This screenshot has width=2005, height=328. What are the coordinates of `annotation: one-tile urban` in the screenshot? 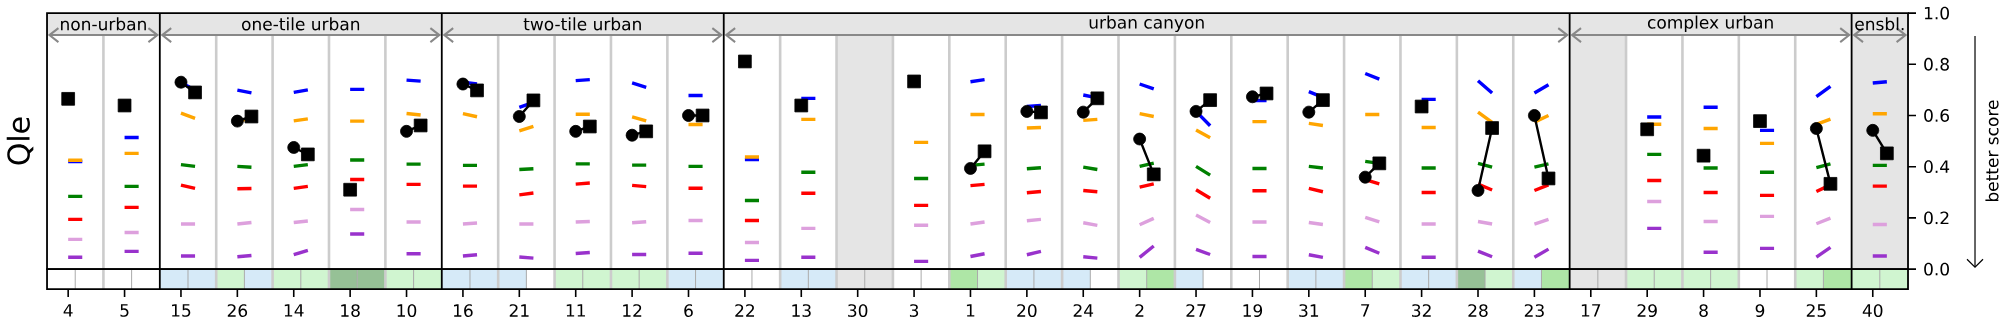 It's located at (300, 24).